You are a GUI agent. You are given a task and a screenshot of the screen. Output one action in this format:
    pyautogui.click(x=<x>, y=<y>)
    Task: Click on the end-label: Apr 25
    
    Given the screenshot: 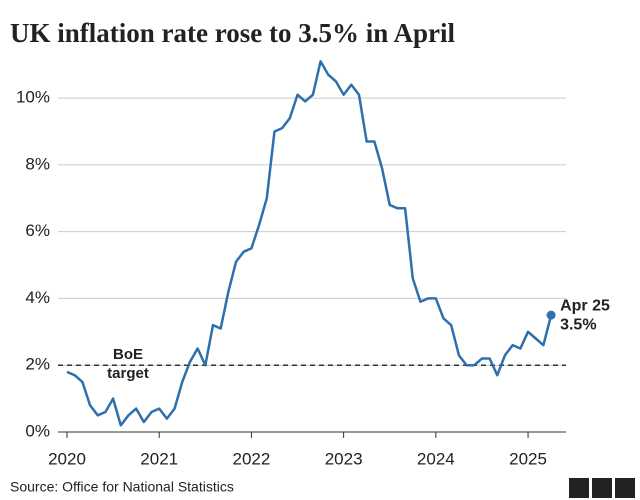 What is the action you would take?
    pyautogui.click(x=585, y=305)
    